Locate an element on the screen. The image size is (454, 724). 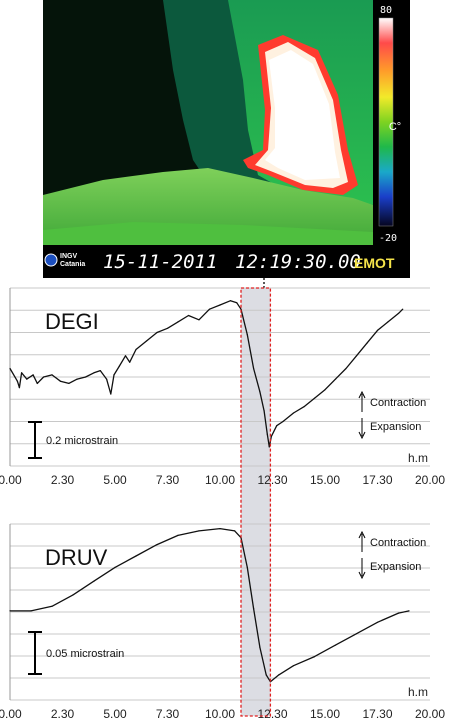
x-tick-label: 17.30 is located at coordinates (377, 480).